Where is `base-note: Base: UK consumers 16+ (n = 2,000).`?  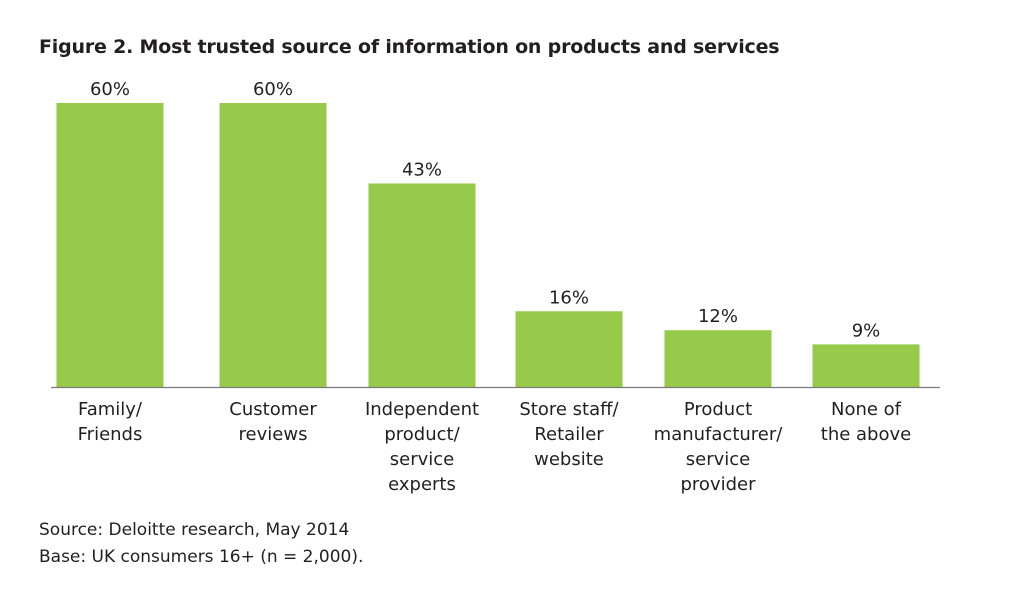 base-note: Base: UK consumers 16+ (n = 2,000). is located at coordinates (201, 557).